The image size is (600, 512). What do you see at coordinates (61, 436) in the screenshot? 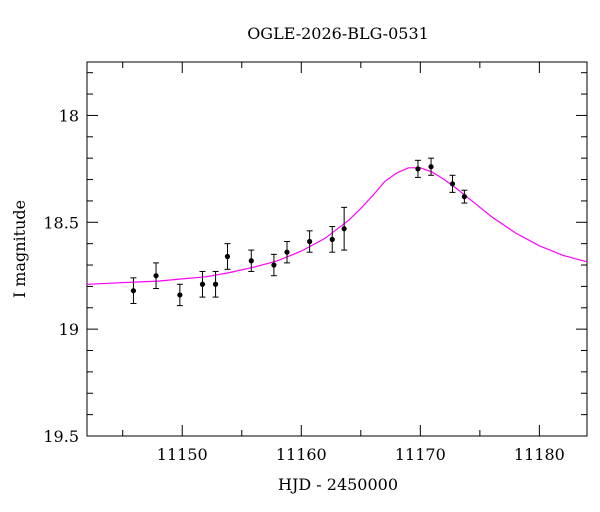
I see `y-tick-label: 19.5` at bounding box center [61, 436].